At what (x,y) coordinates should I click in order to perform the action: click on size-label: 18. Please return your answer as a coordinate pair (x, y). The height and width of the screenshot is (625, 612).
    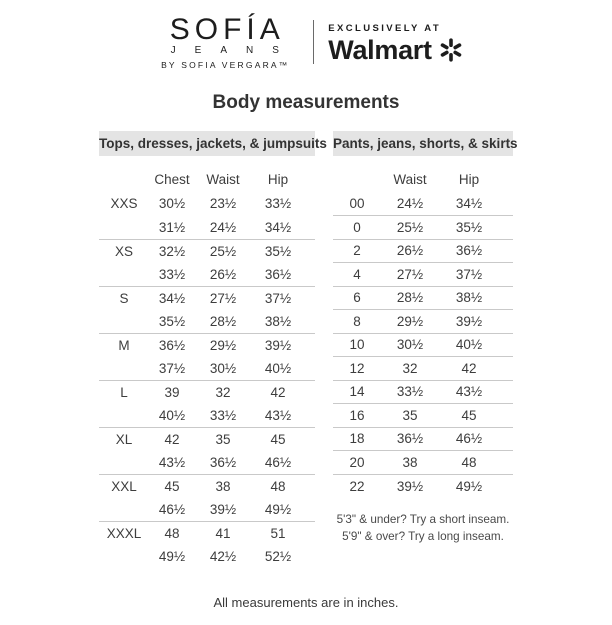
    Looking at the image, I should click on (357, 439).